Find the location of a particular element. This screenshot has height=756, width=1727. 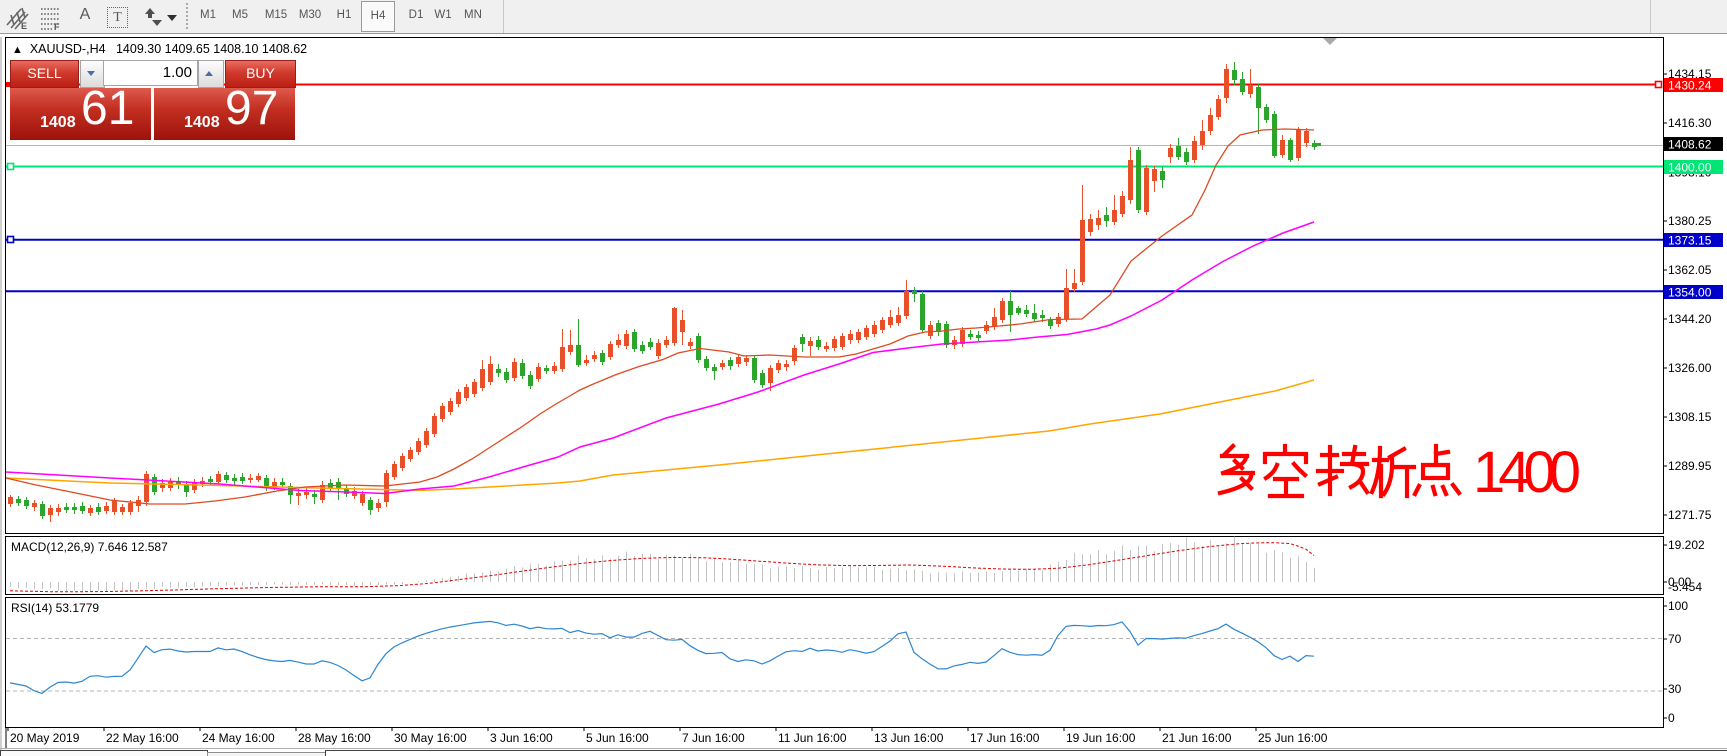

svg-text: RSI(14) 53.1779 is located at coordinates (55, 608).